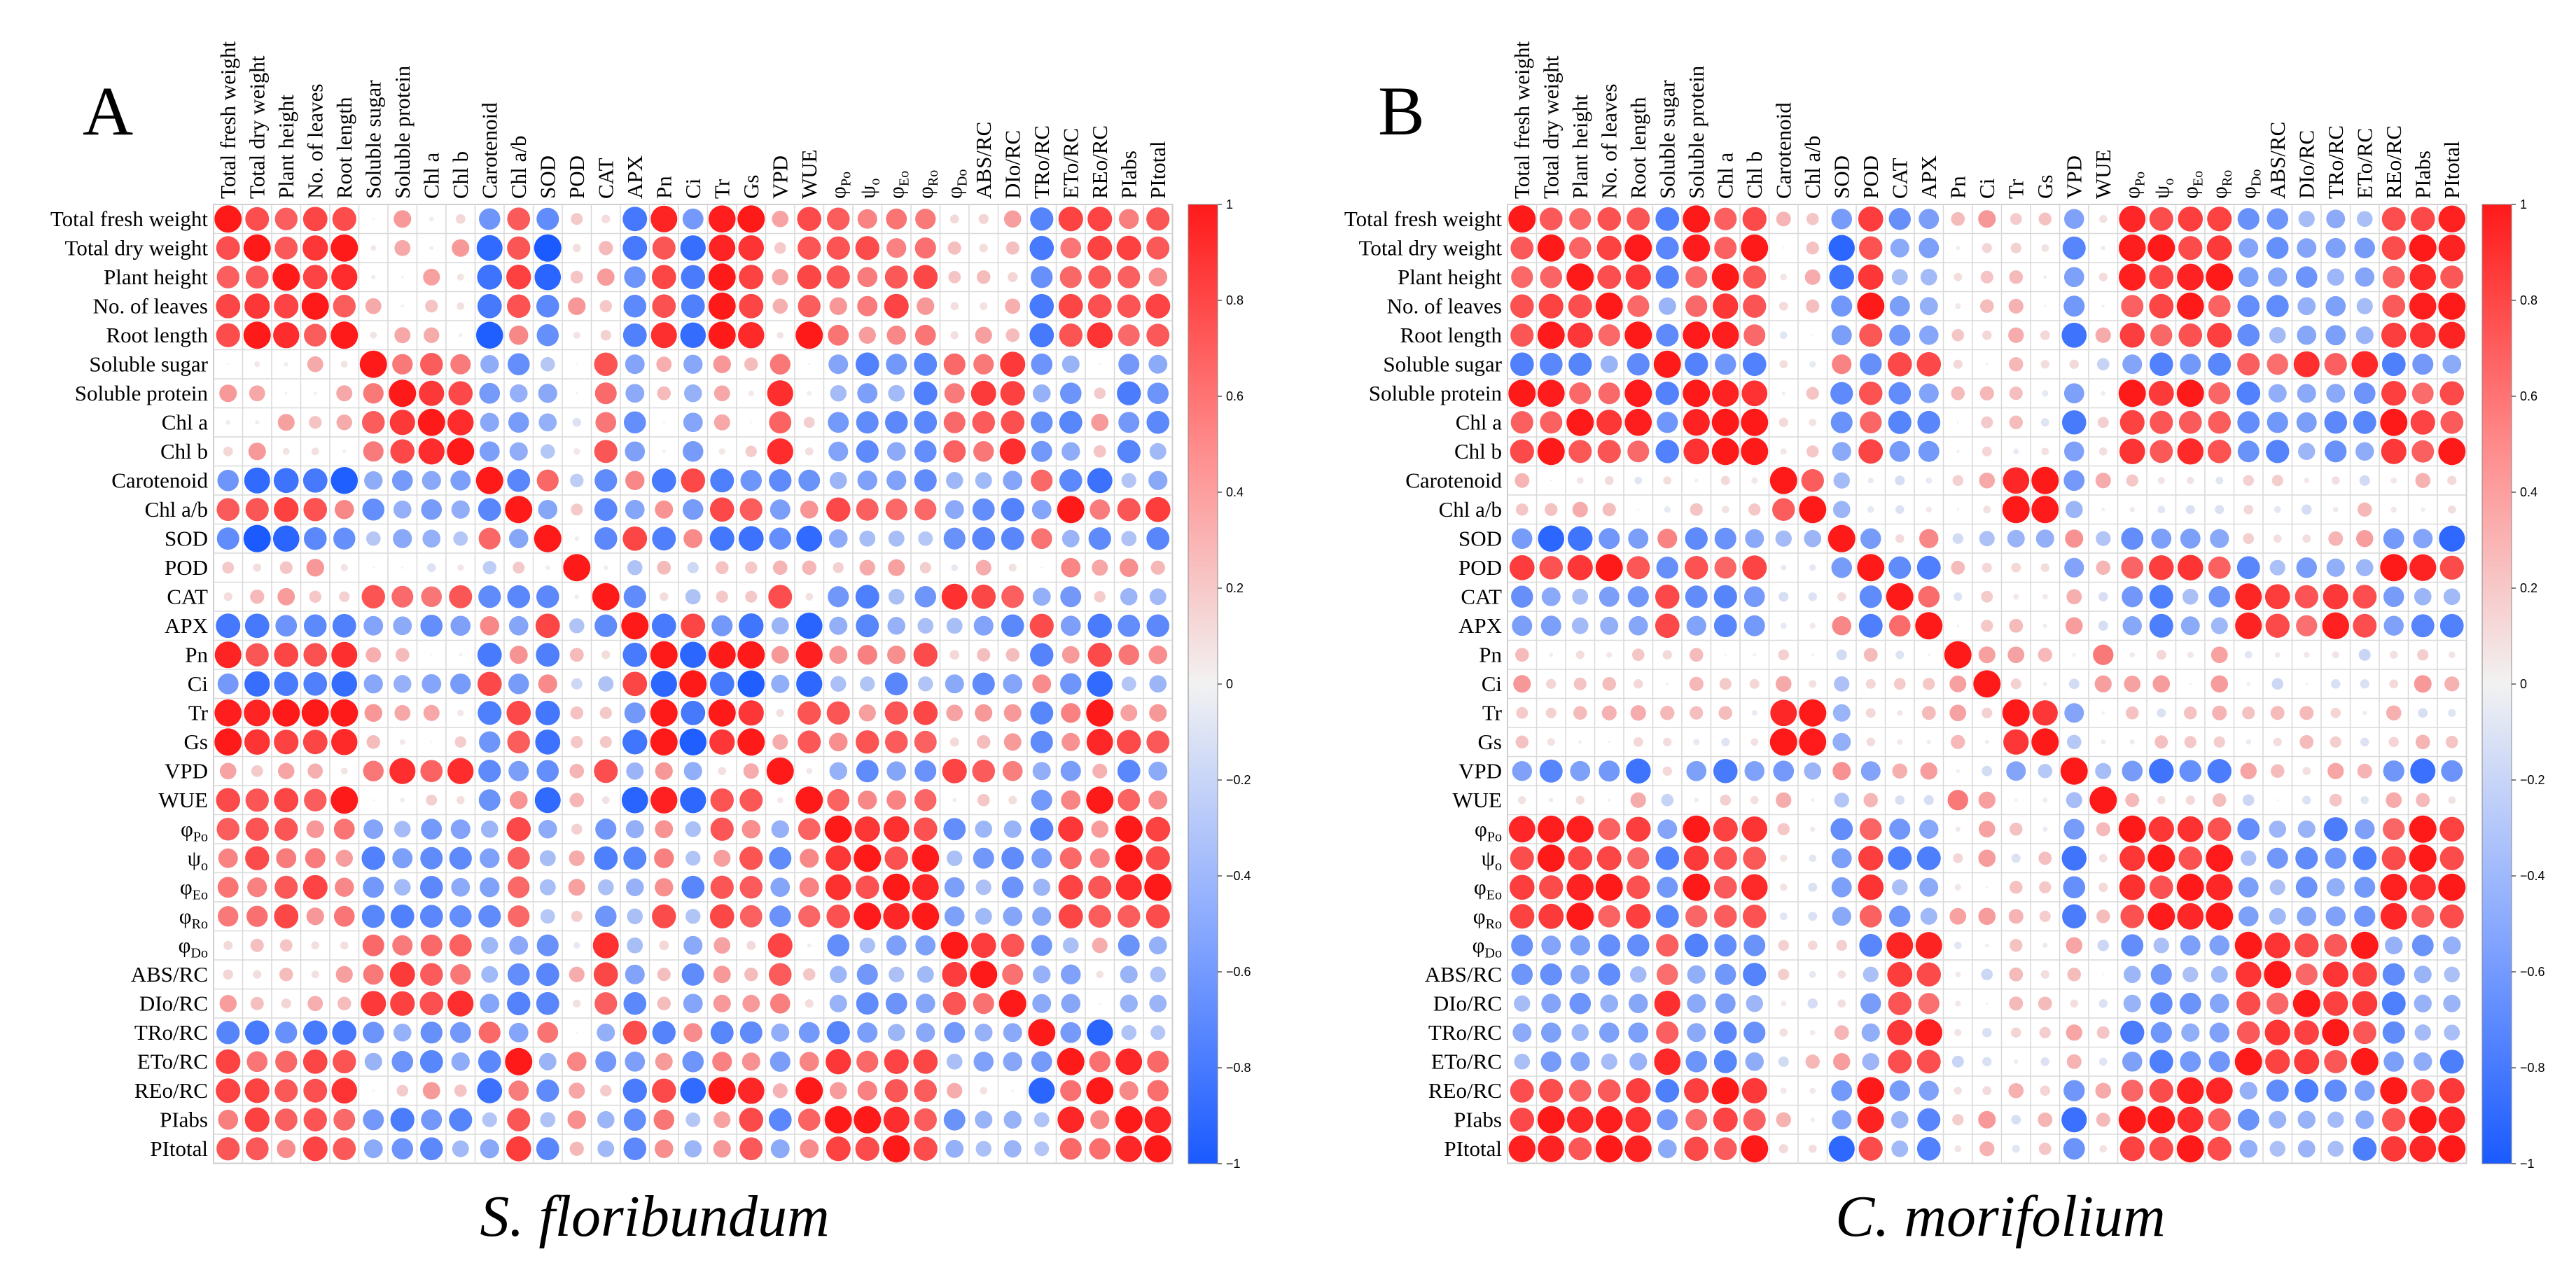 This screenshot has width=2576, height=1268. I want to click on row-label-ro: φRo, so click(193, 918).